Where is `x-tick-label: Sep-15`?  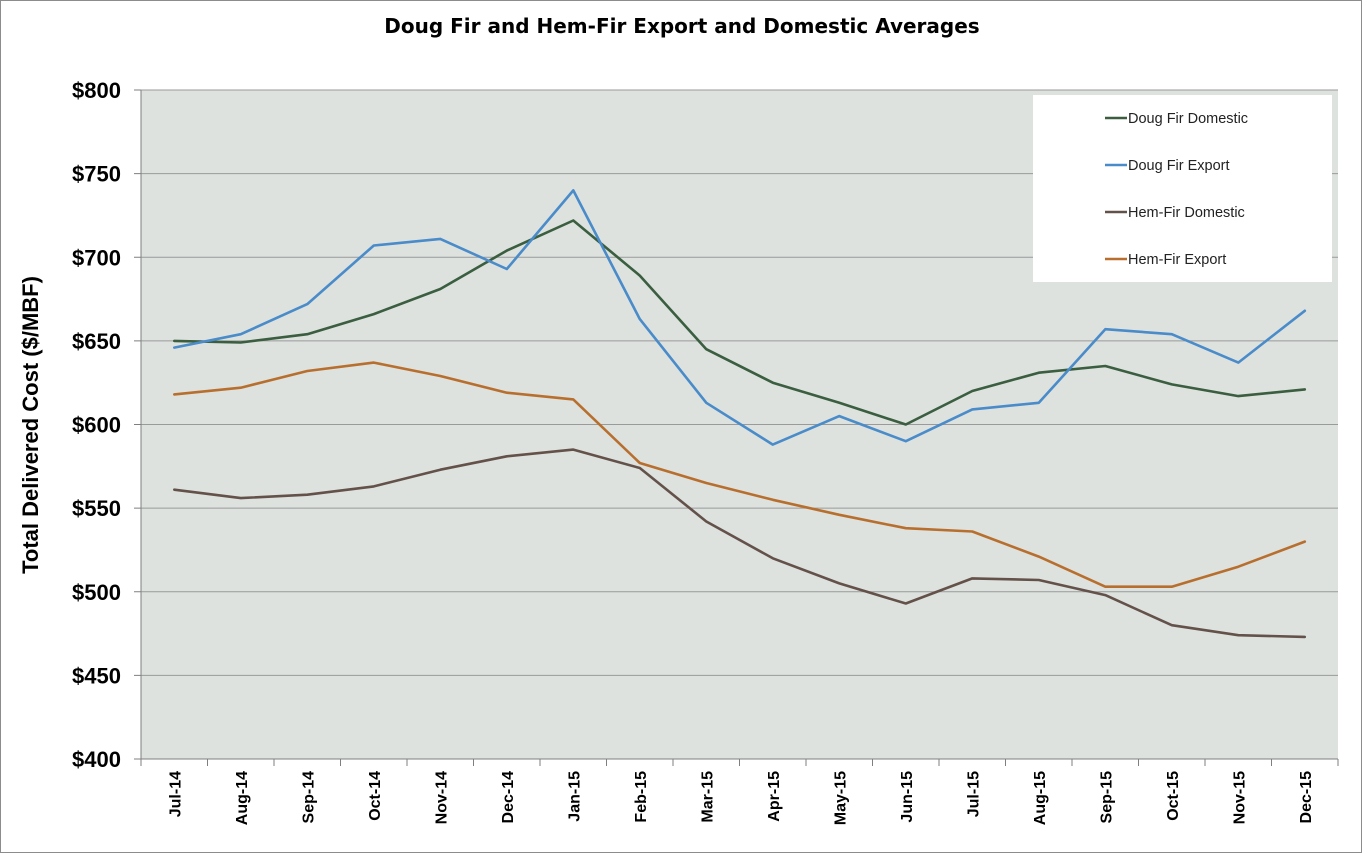 x-tick-label: Sep-15 is located at coordinates (1106, 797).